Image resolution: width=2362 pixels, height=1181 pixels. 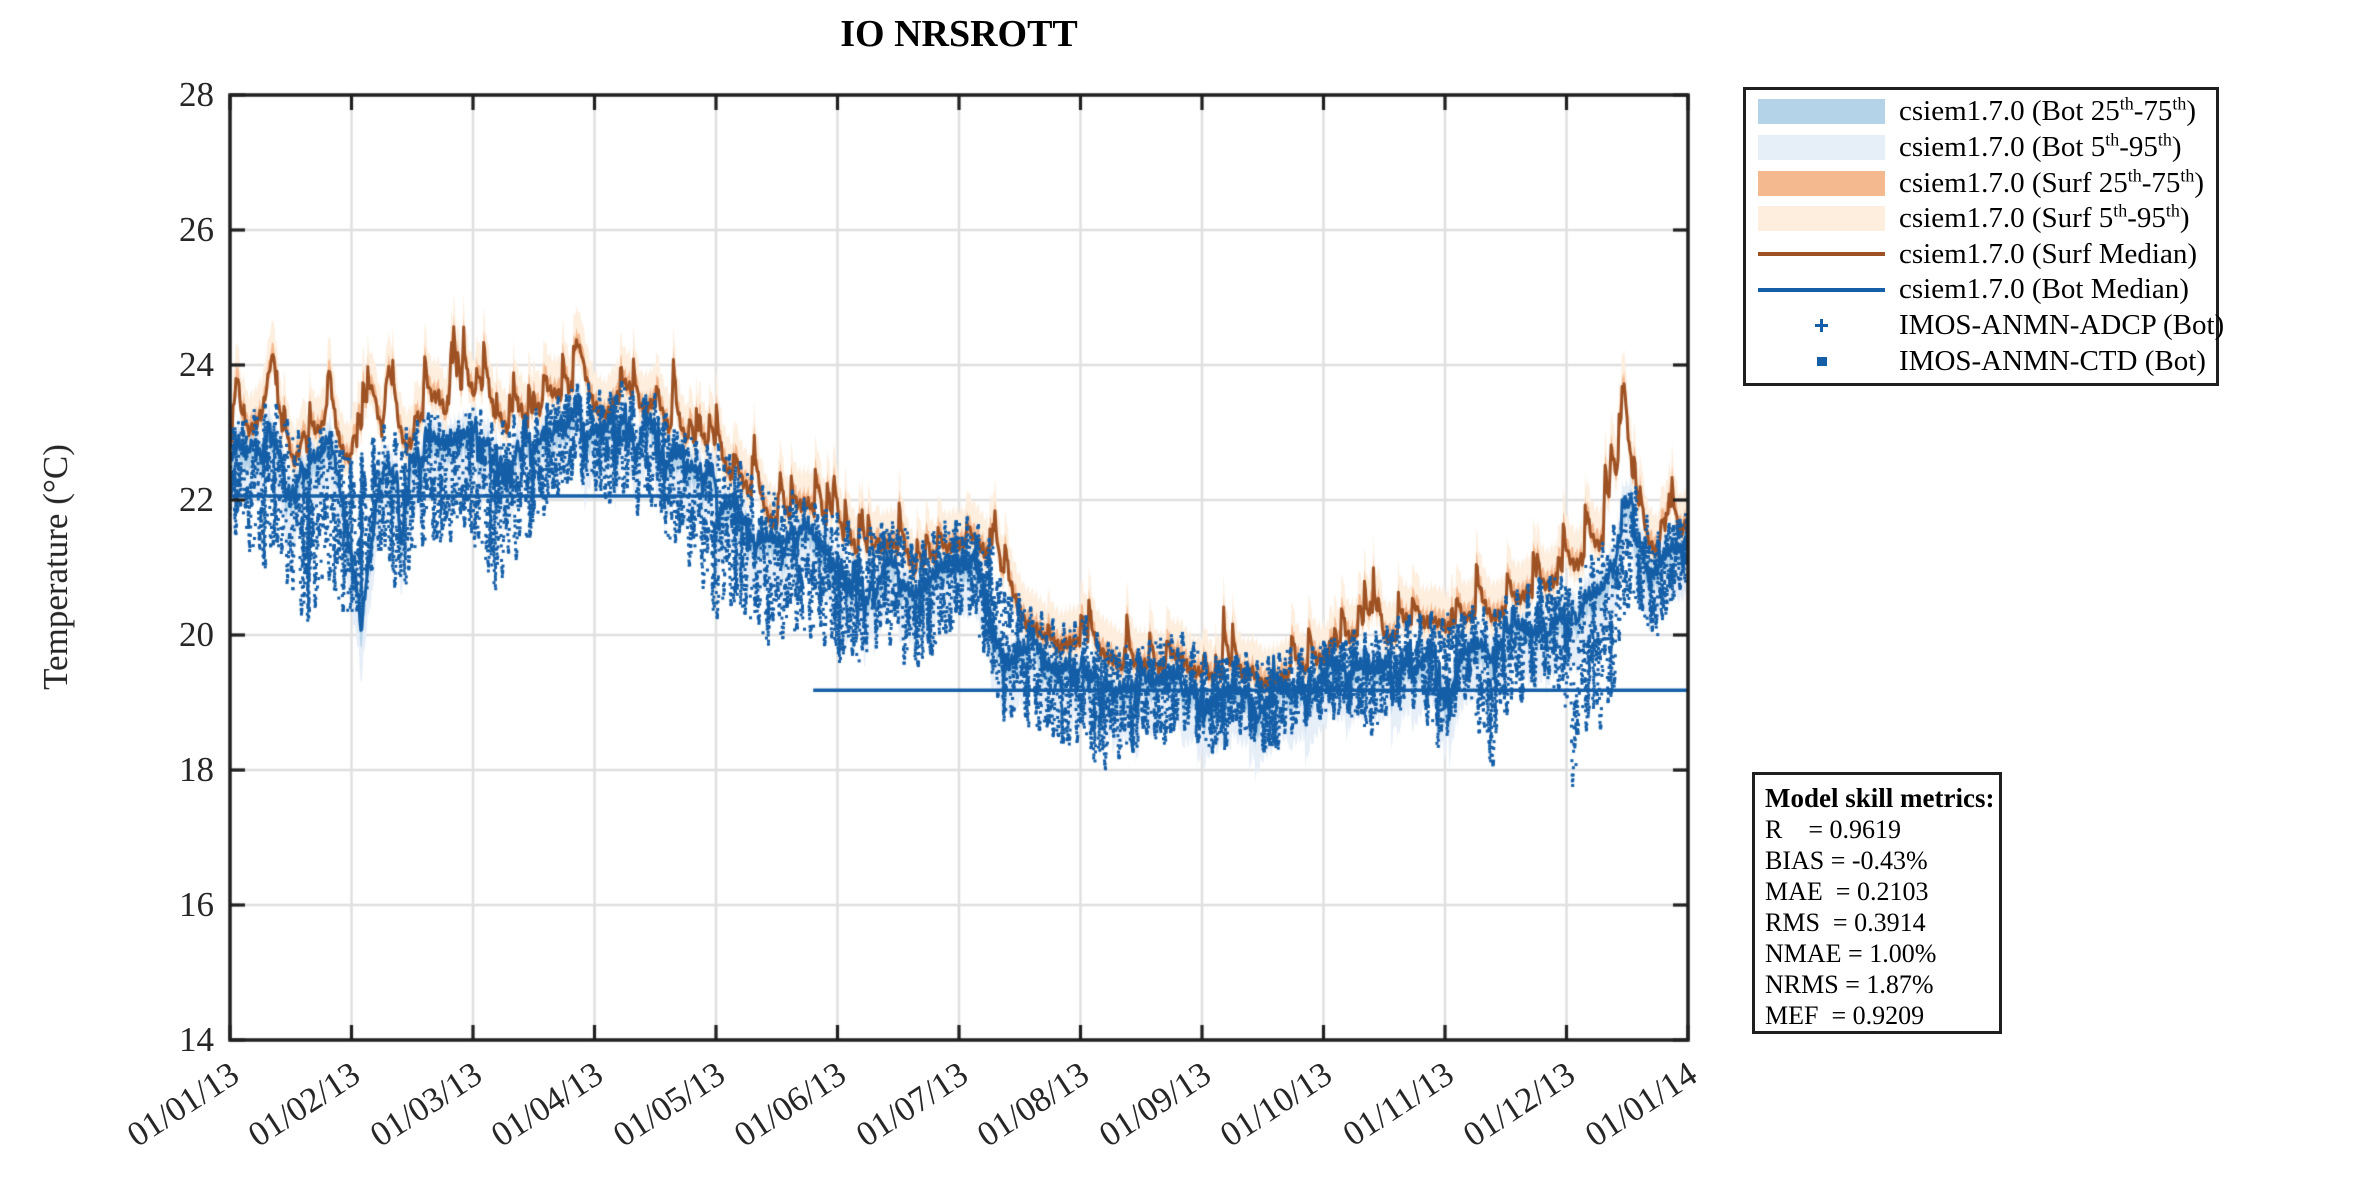 What do you see at coordinates (2040, 146) in the screenshot?
I see `legend-item-label: csiem1.7.0 (Bot 5th-95th)` at bounding box center [2040, 146].